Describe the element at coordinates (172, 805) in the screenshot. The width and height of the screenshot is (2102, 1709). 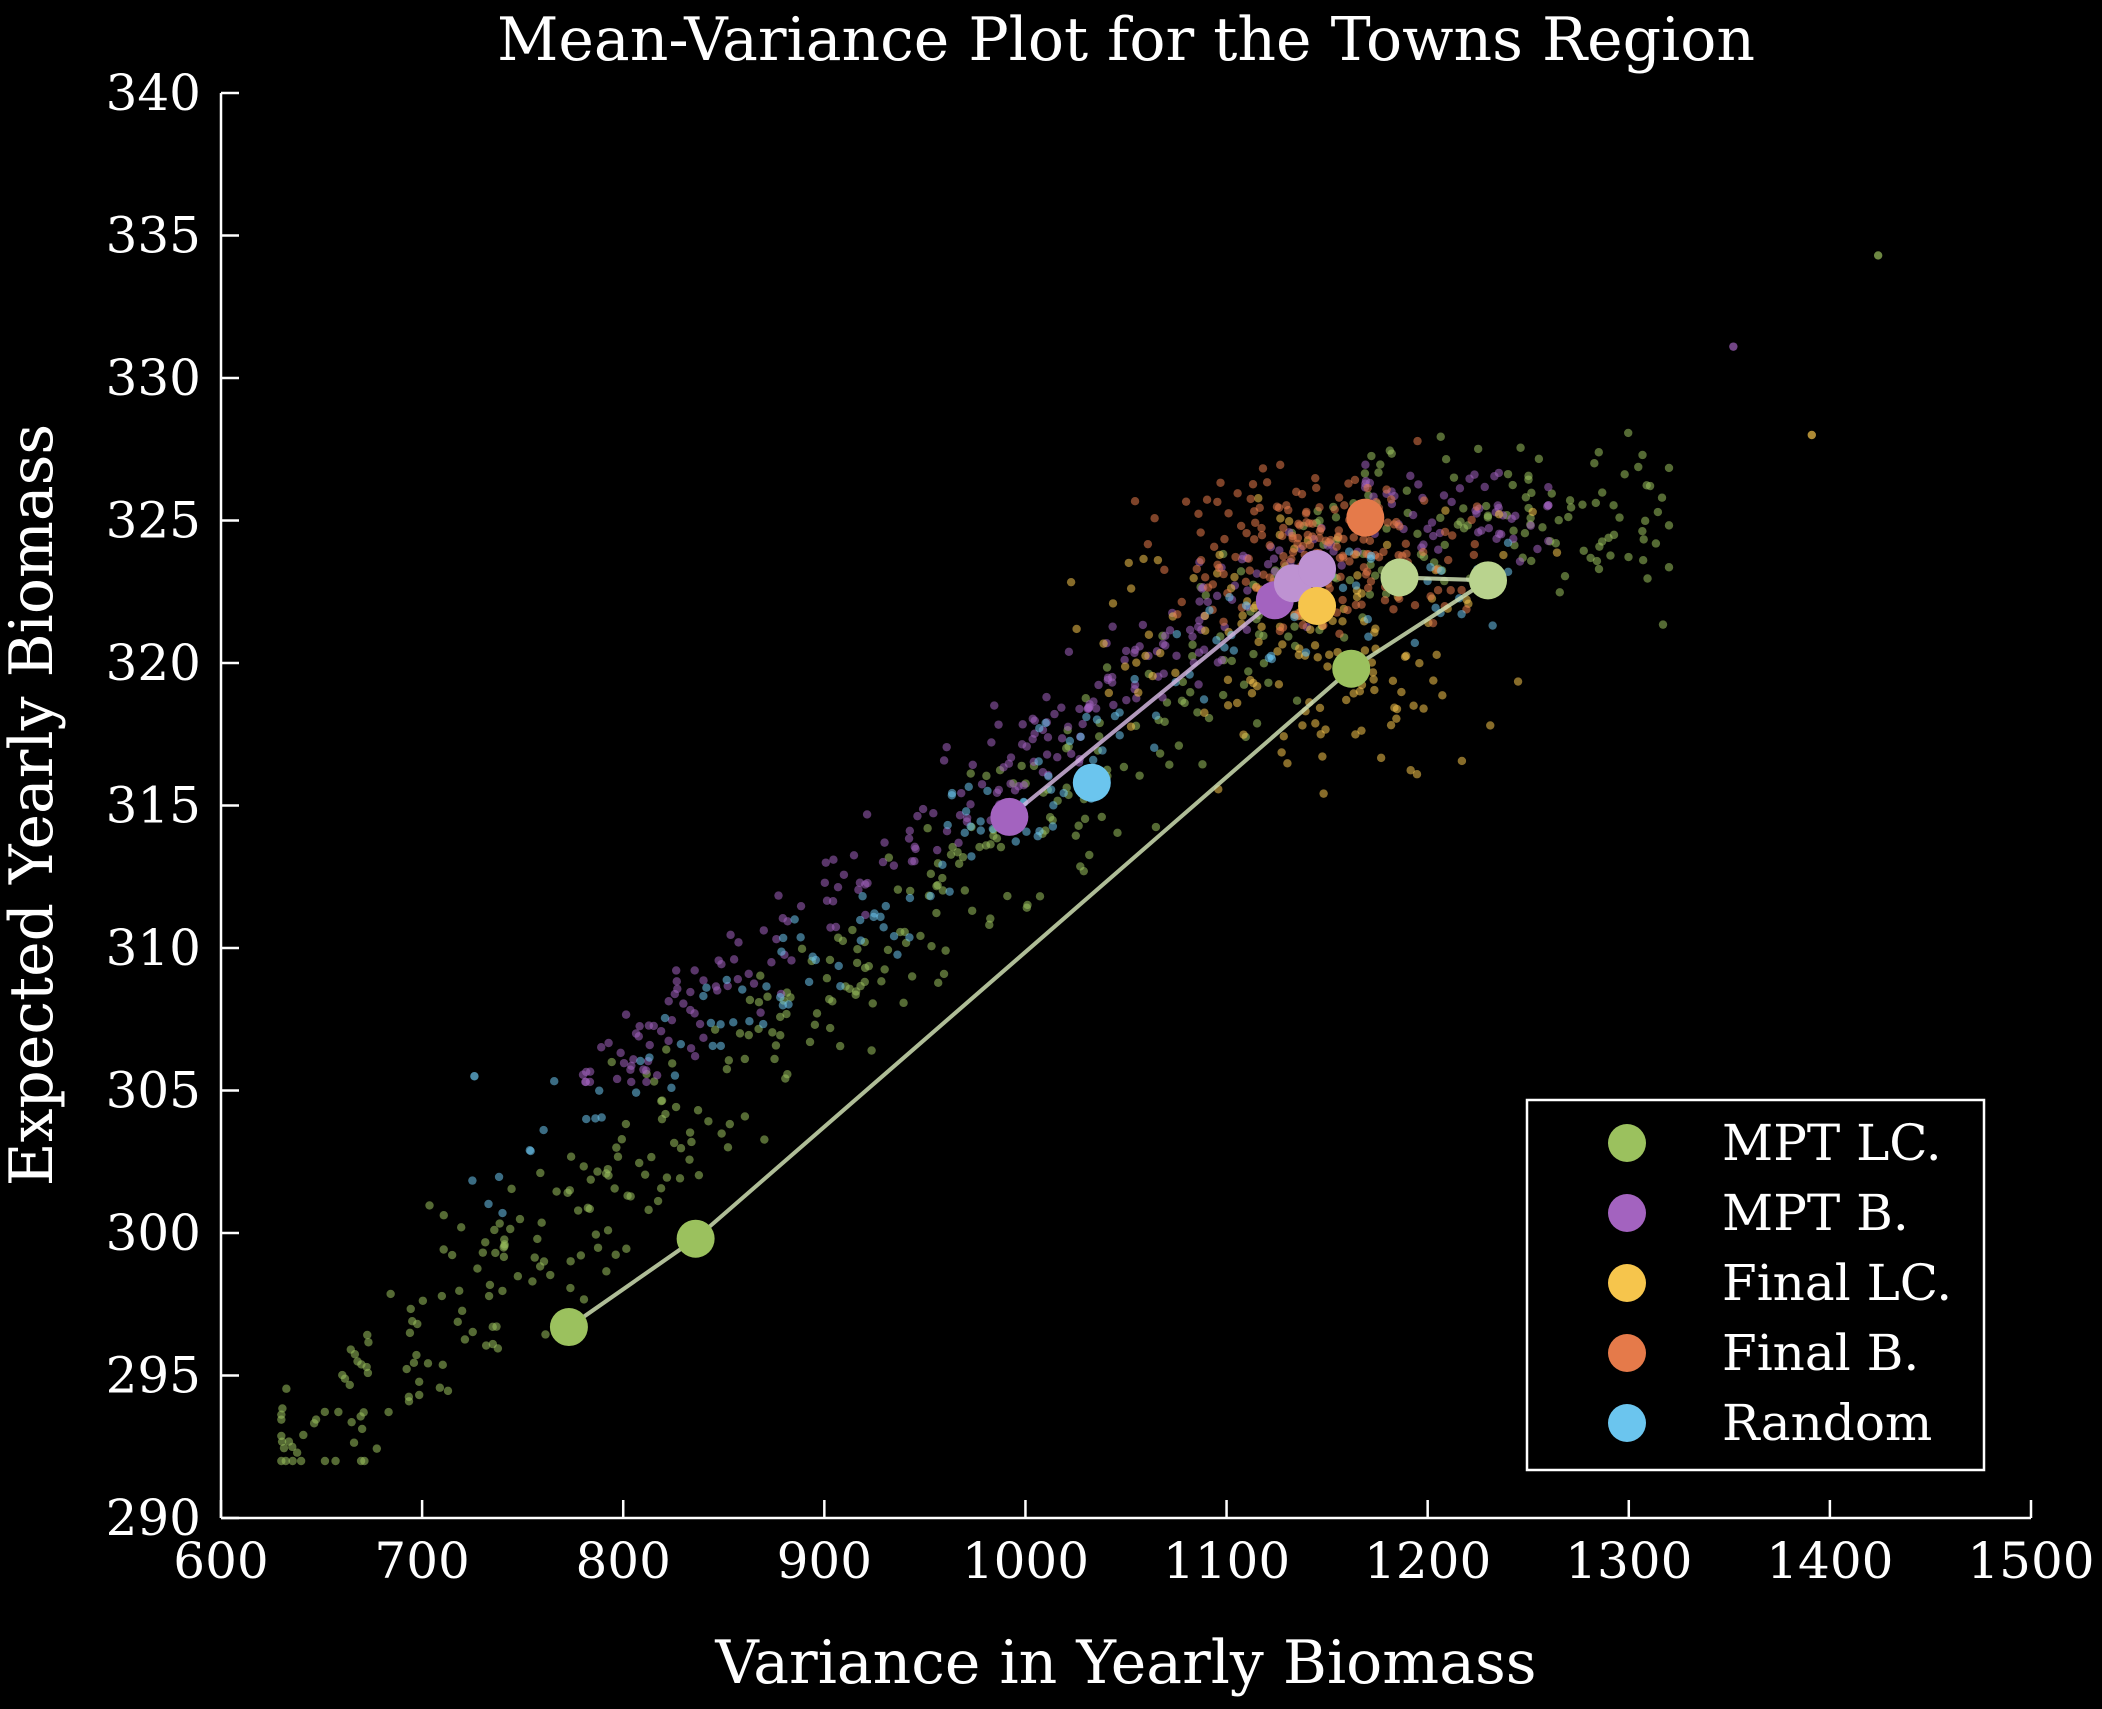
I see `y-ticks: 290 295 300 305 310 315 320 325 330 335 340` at that location.